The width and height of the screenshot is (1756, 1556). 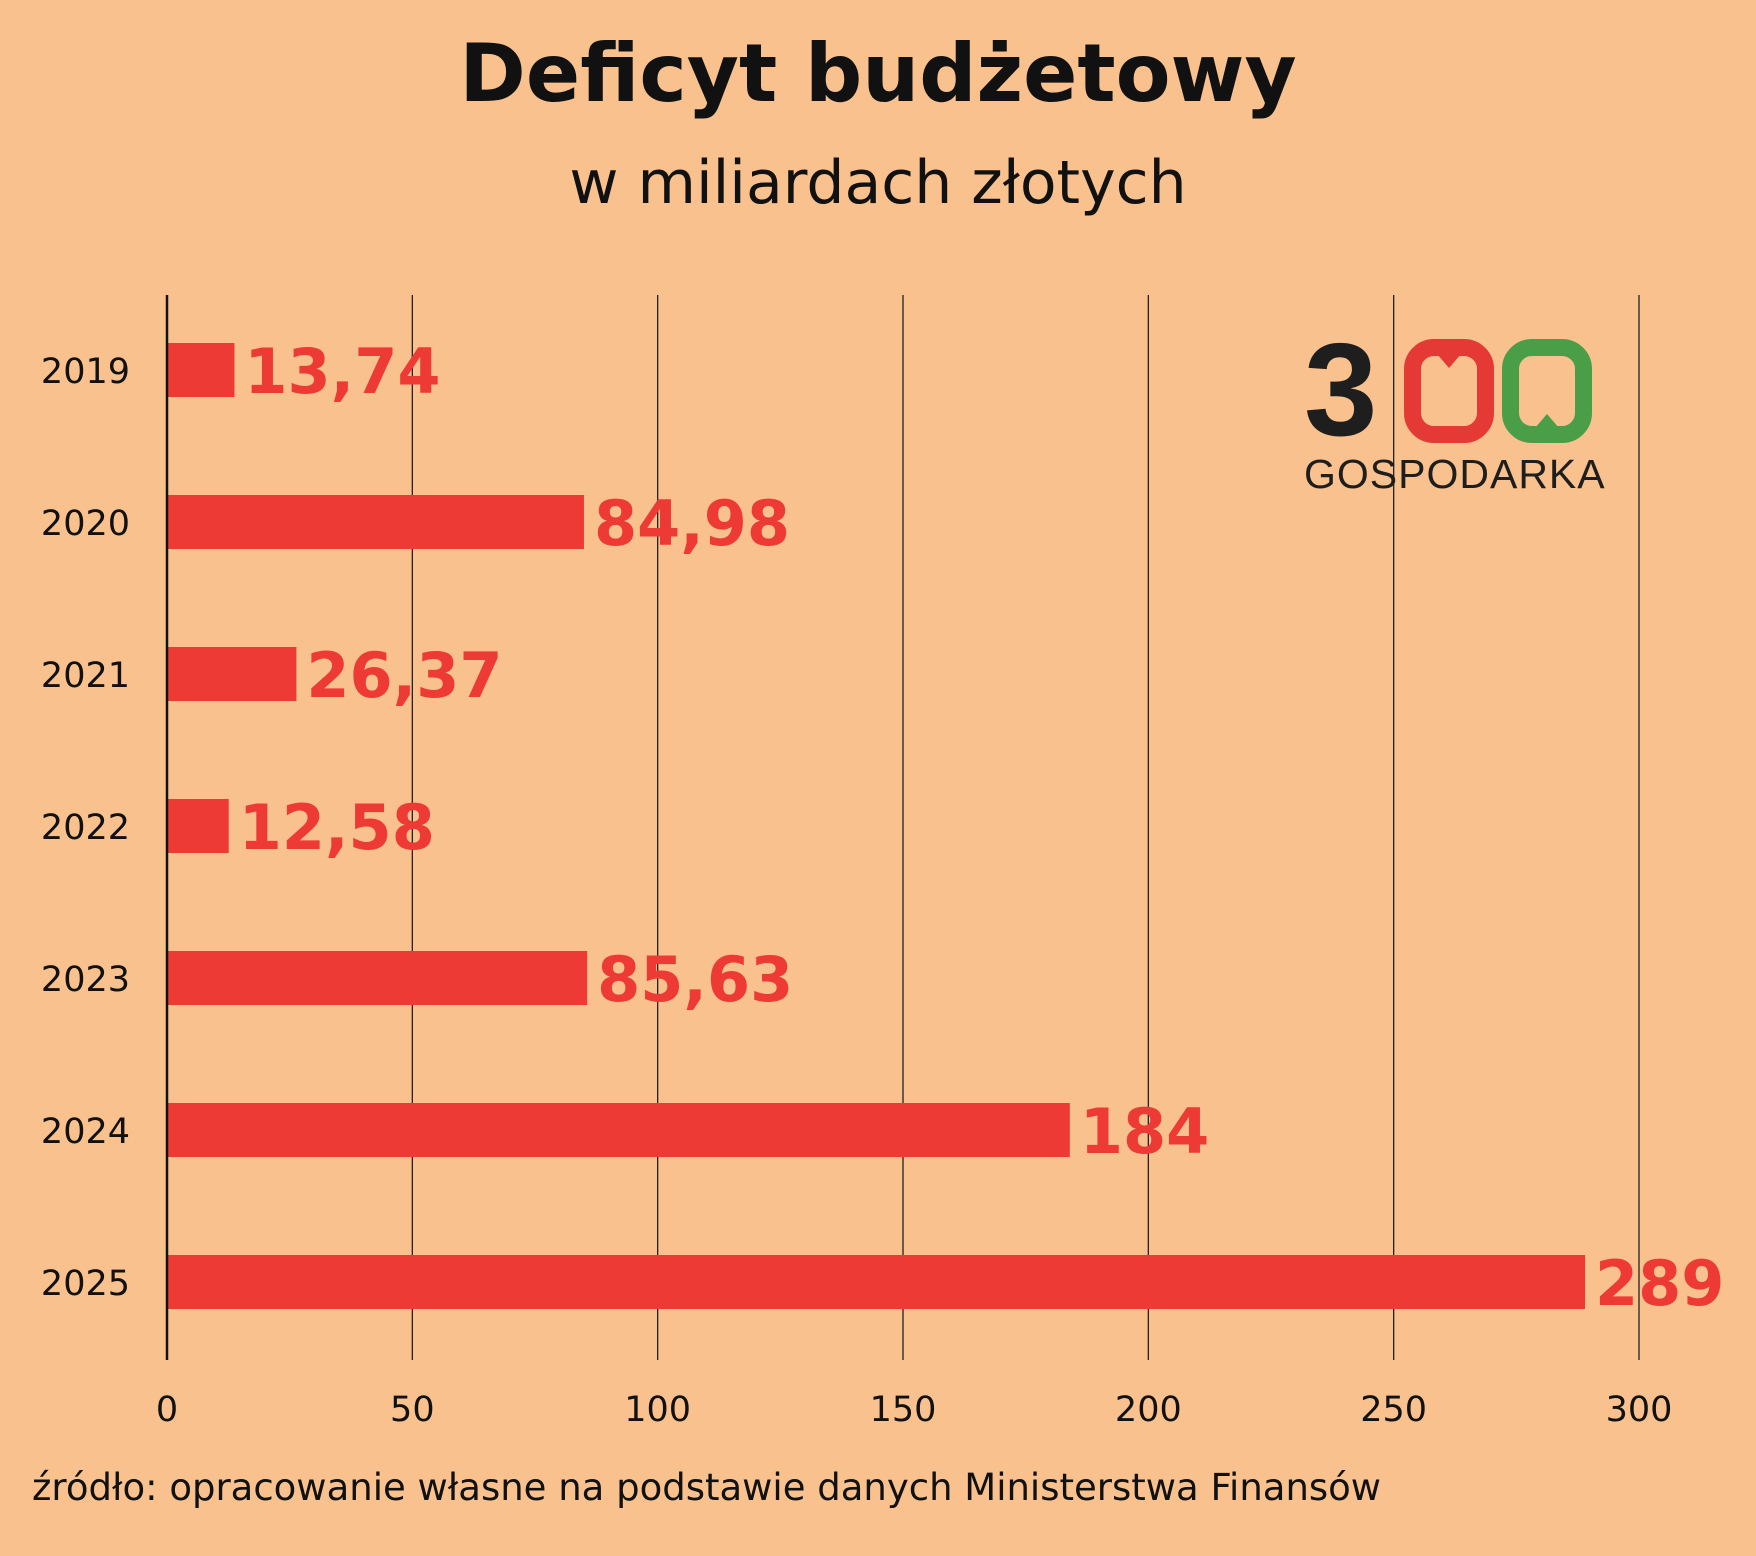 What do you see at coordinates (1148, 1410) in the screenshot?
I see `x-tick-label: 200` at bounding box center [1148, 1410].